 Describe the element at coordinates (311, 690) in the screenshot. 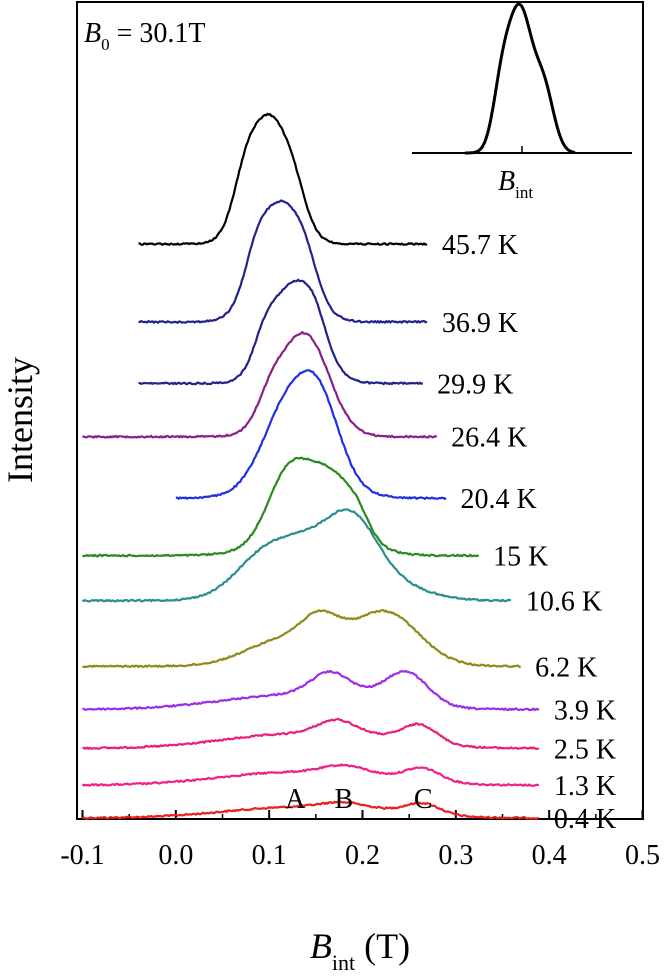

I see `series-line-3-9-K` at that location.